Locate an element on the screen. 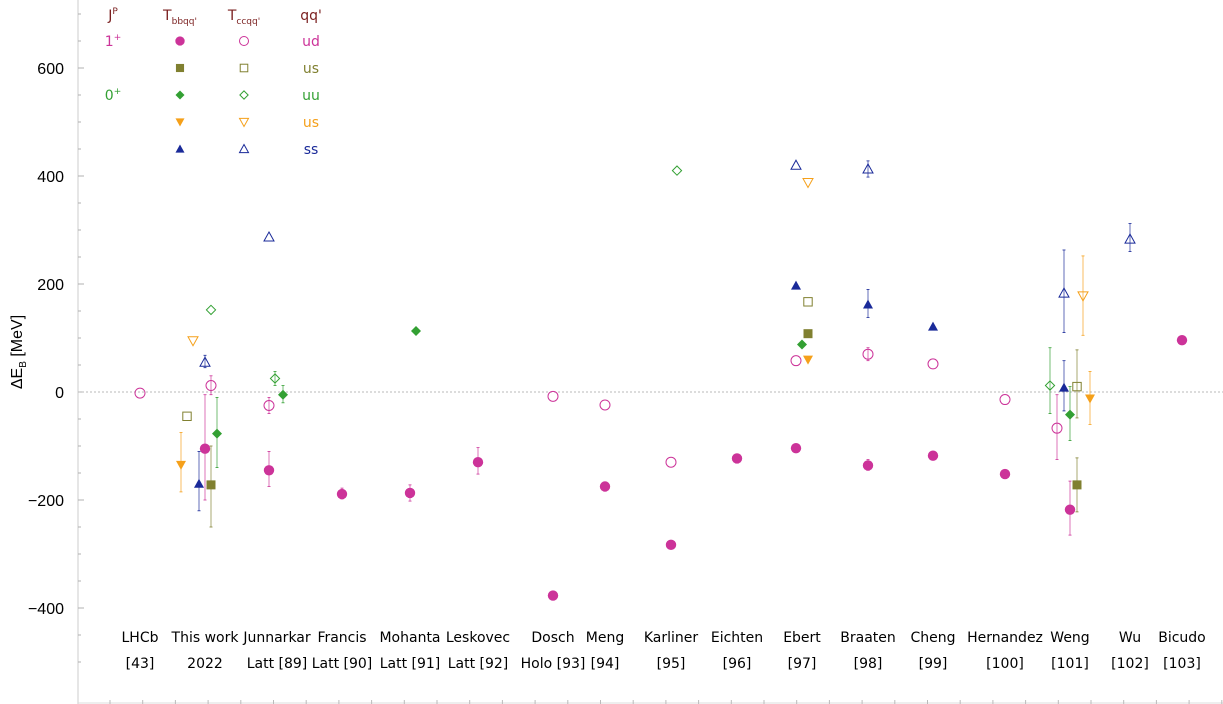 The width and height of the screenshot is (1223, 704). reference-name: Ebert is located at coordinates (802, 638).